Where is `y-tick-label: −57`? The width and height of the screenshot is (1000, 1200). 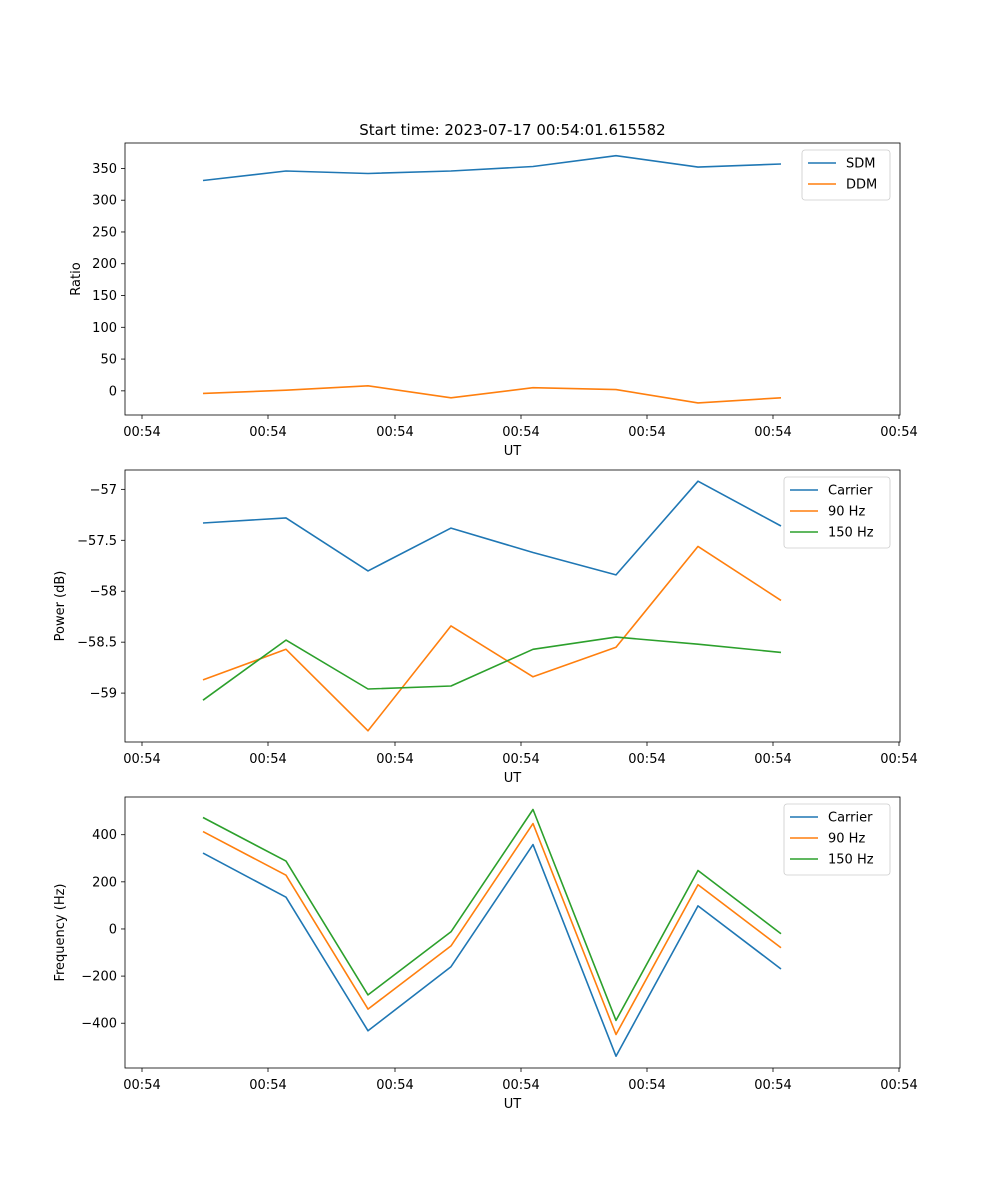 y-tick-label: −57 is located at coordinates (103, 490).